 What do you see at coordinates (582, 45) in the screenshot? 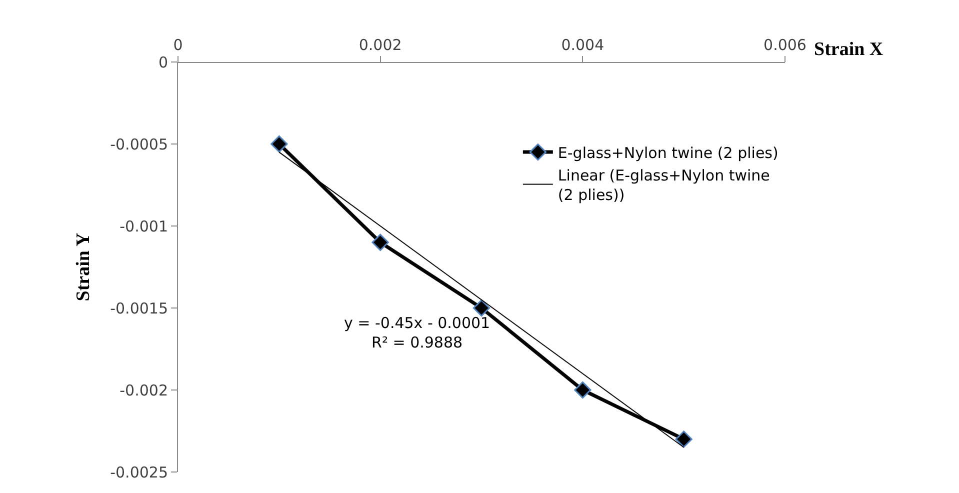
I see `x-tick-label: 0.004` at bounding box center [582, 45].